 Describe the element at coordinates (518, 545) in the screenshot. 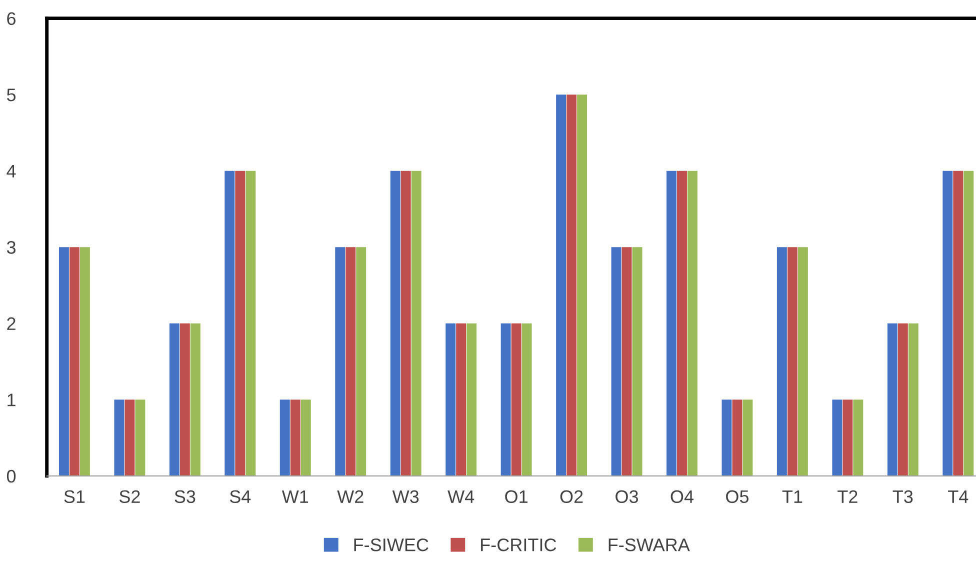

I see `legend-label: F-CRITIC` at that location.